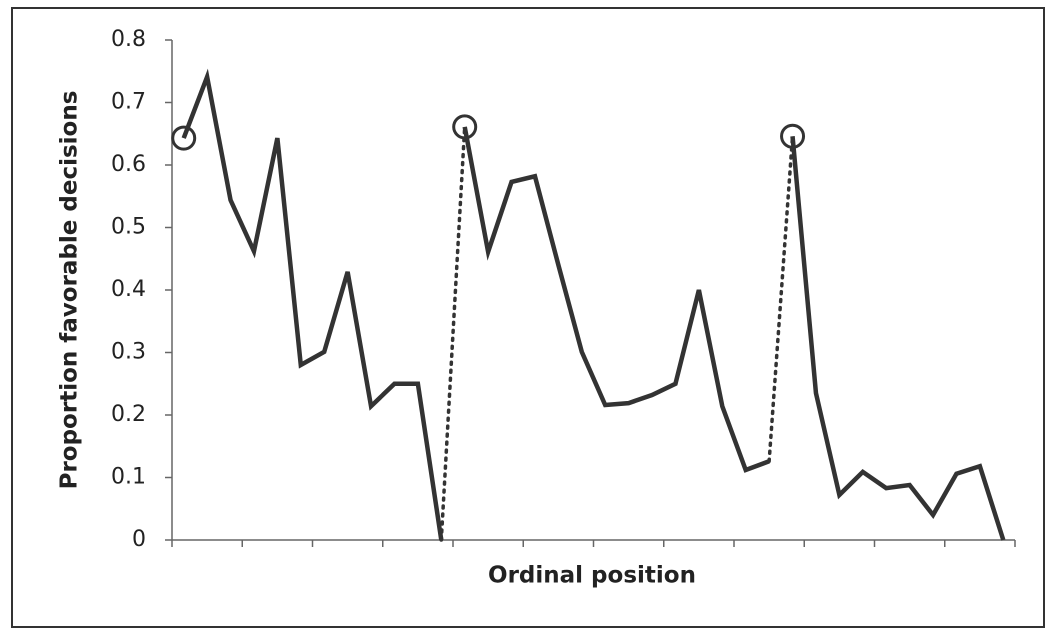 The height and width of the screenshot is (636, 1054). Describe the element at coordinates (128, 164) in the screenshot. I see `y-tick-label: 0.6` at that location.